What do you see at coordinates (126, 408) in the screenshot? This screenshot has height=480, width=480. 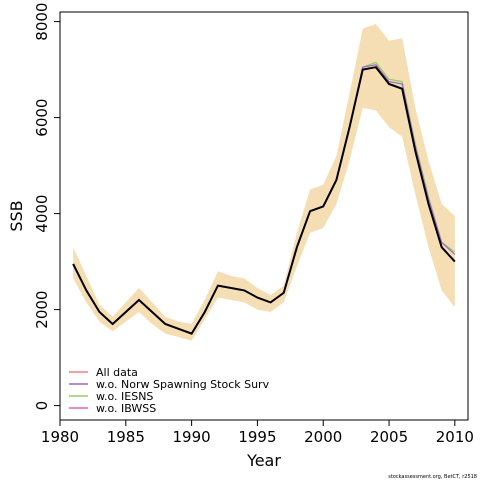 I see `legend-label: w.o. IBWSS` at bounding box center [126, 408].